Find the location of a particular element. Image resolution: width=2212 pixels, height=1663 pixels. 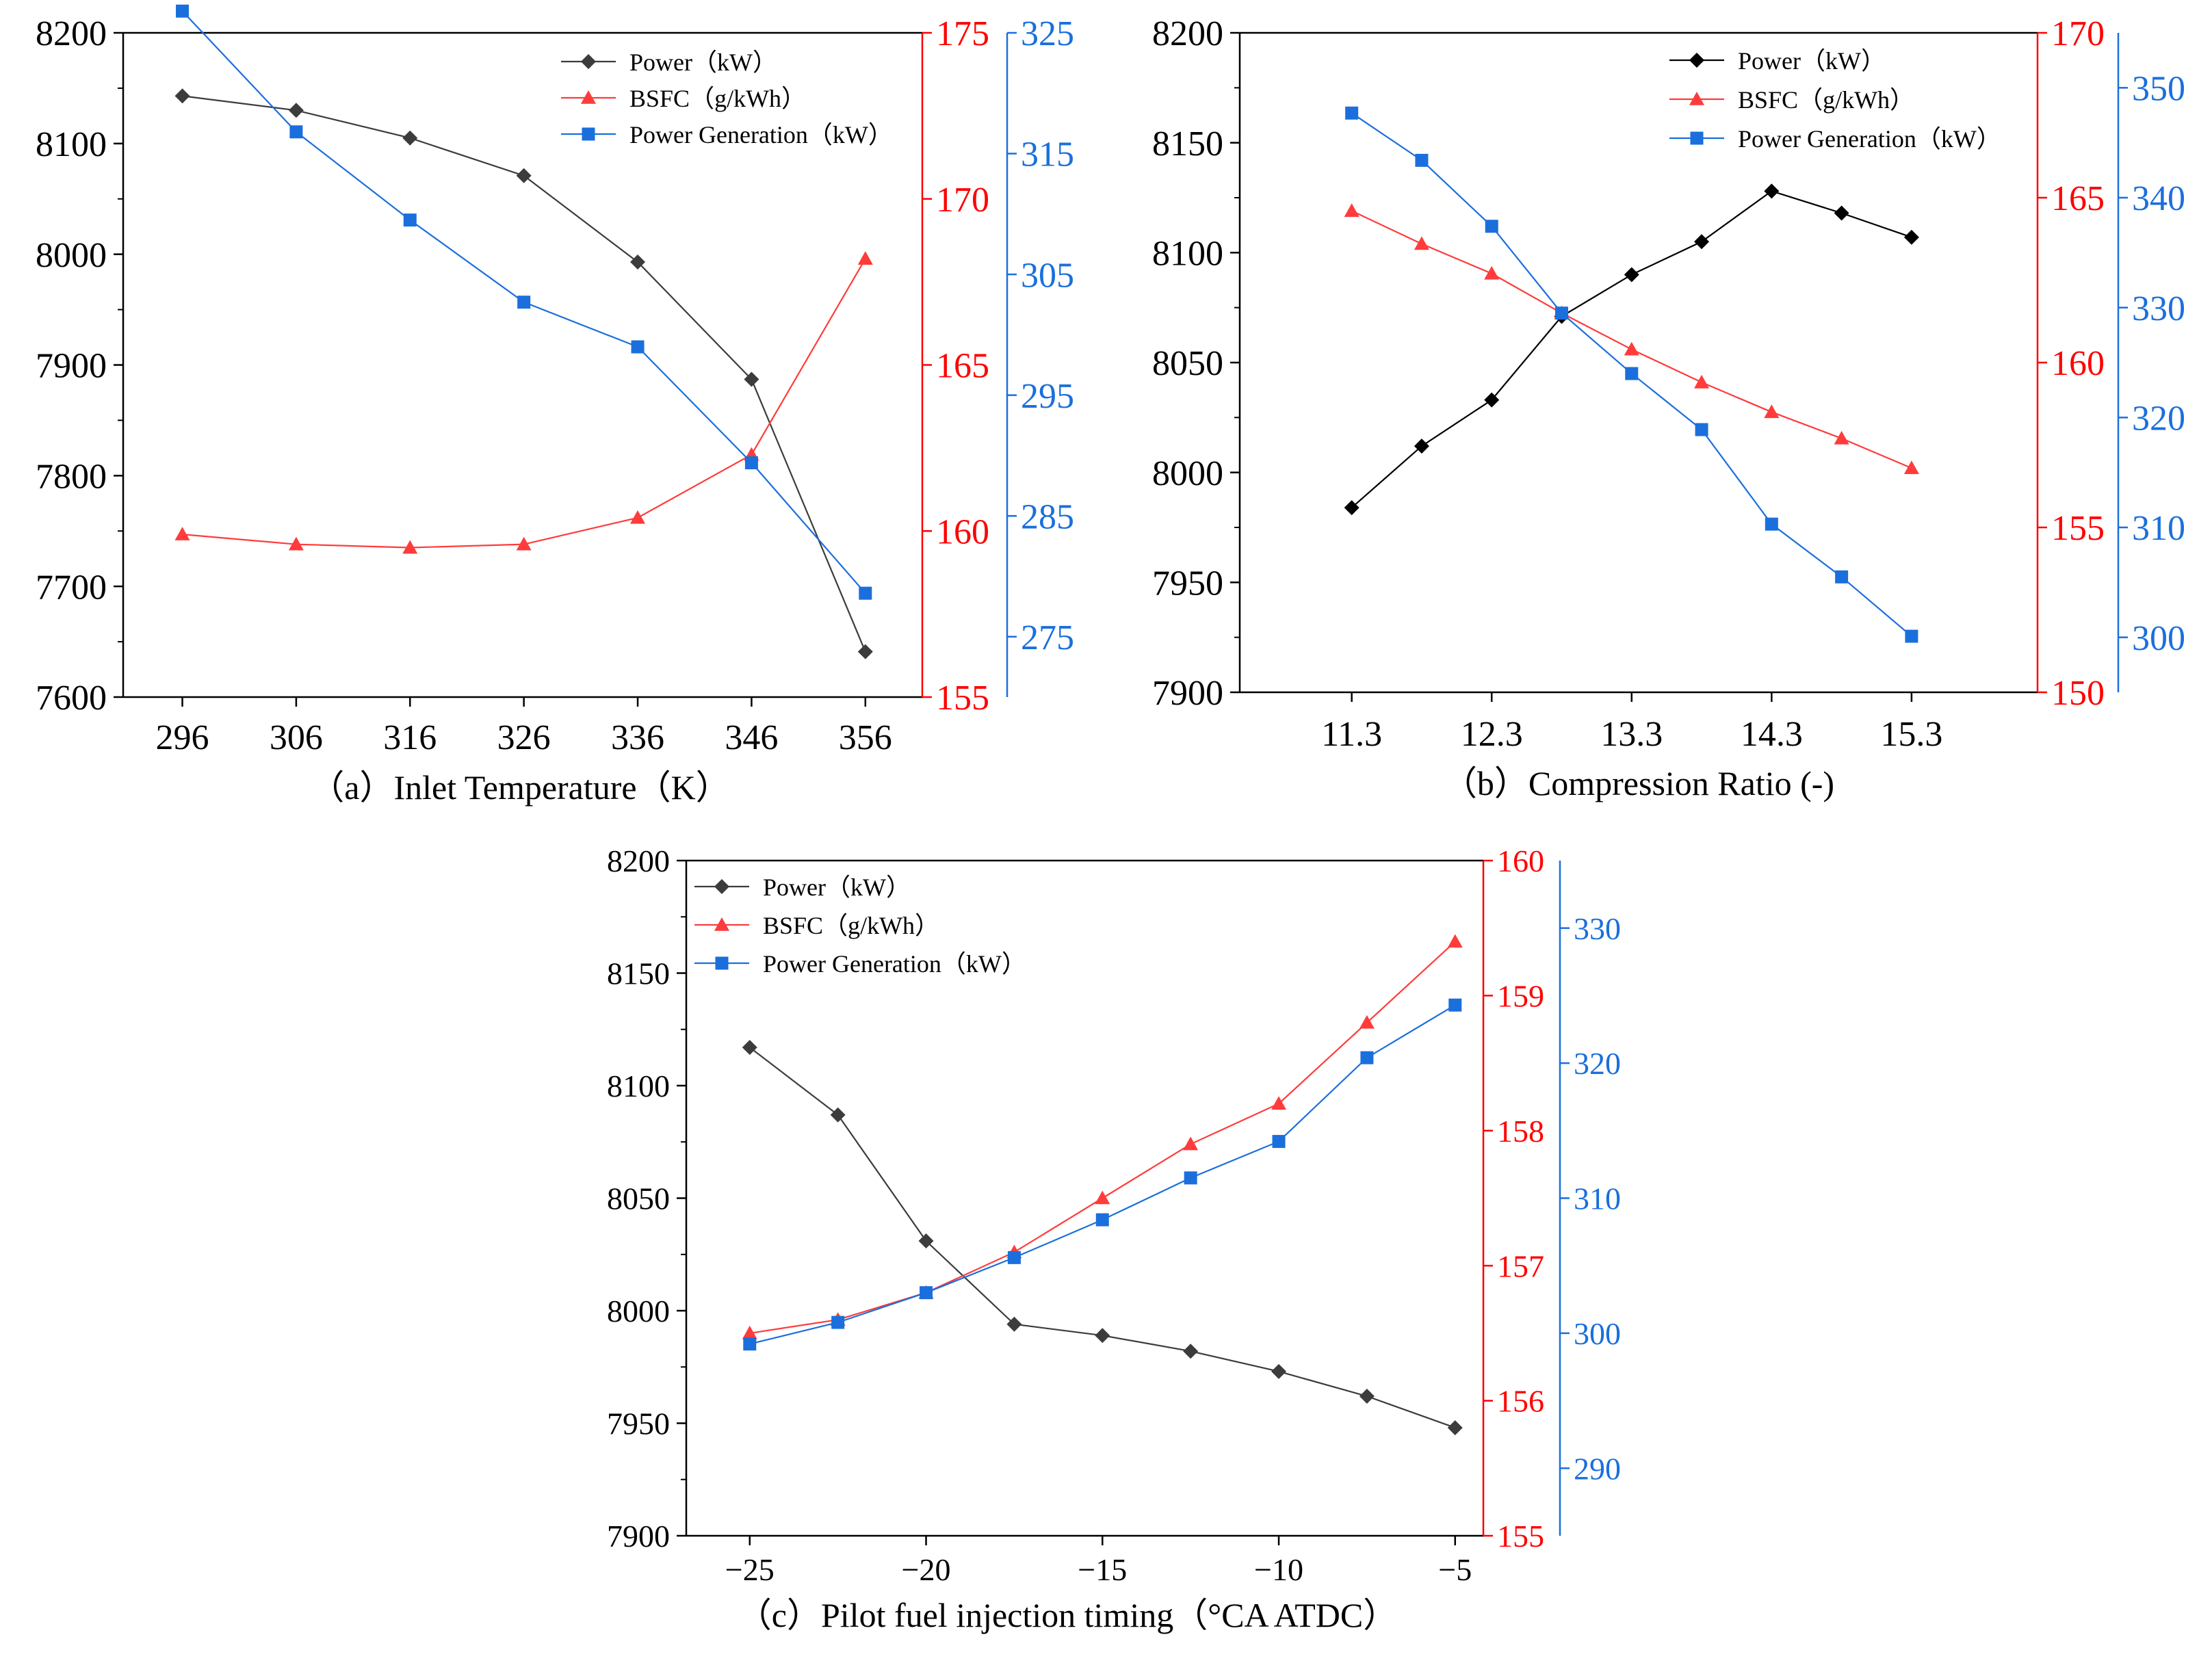

x-tick-label: 14.3 is located at coordinates (1772, 735).